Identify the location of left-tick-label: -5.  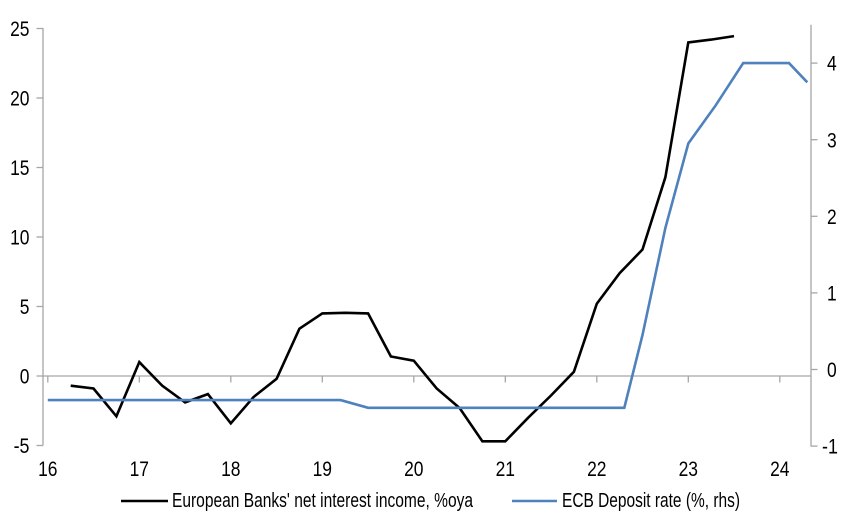
(22, 446).